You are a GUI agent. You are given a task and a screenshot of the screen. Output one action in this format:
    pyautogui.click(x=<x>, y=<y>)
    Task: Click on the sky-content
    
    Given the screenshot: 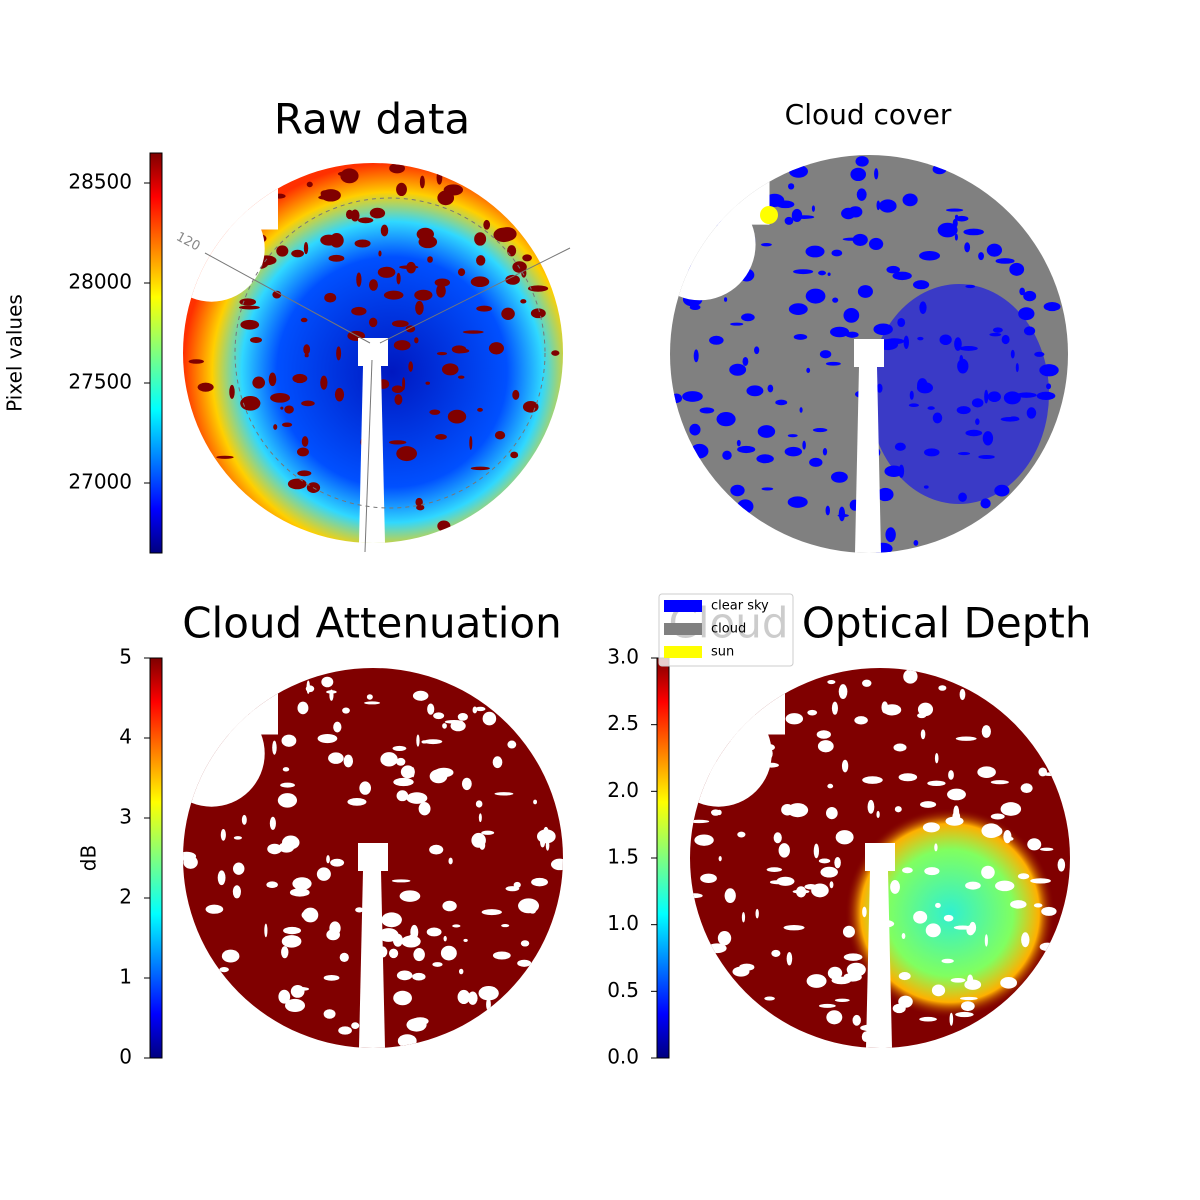 What is the action you would take?
    pyautogui.click(x=869, y=354)
    